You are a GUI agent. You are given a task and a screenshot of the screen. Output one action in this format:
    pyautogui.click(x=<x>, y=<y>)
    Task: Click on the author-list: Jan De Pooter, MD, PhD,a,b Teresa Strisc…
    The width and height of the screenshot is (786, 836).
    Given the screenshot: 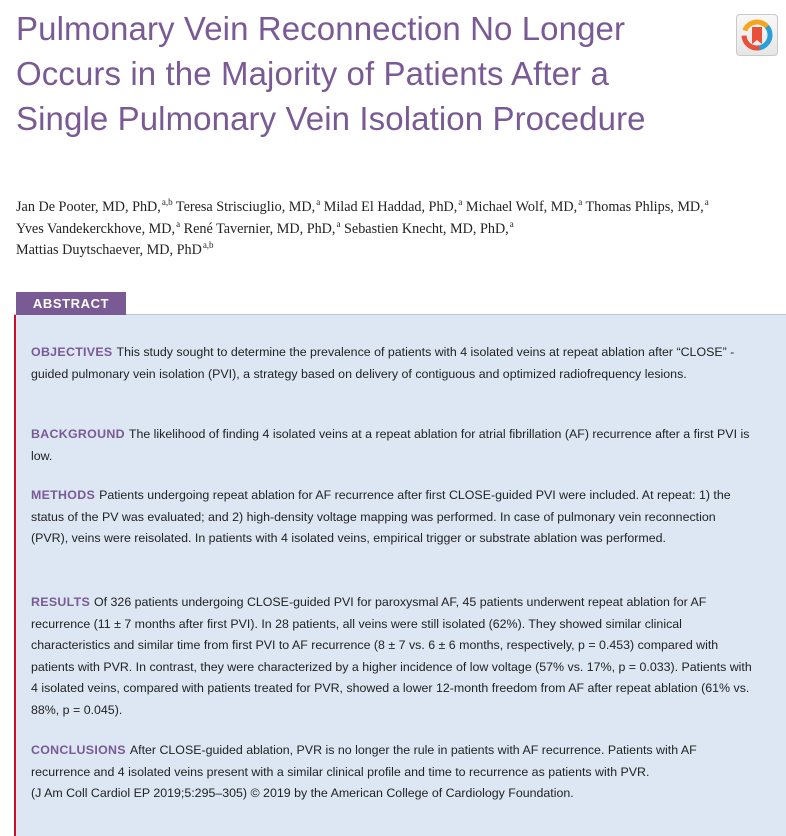 What is the action you would take?
    pyautogui.click(x=401, y=229)
    